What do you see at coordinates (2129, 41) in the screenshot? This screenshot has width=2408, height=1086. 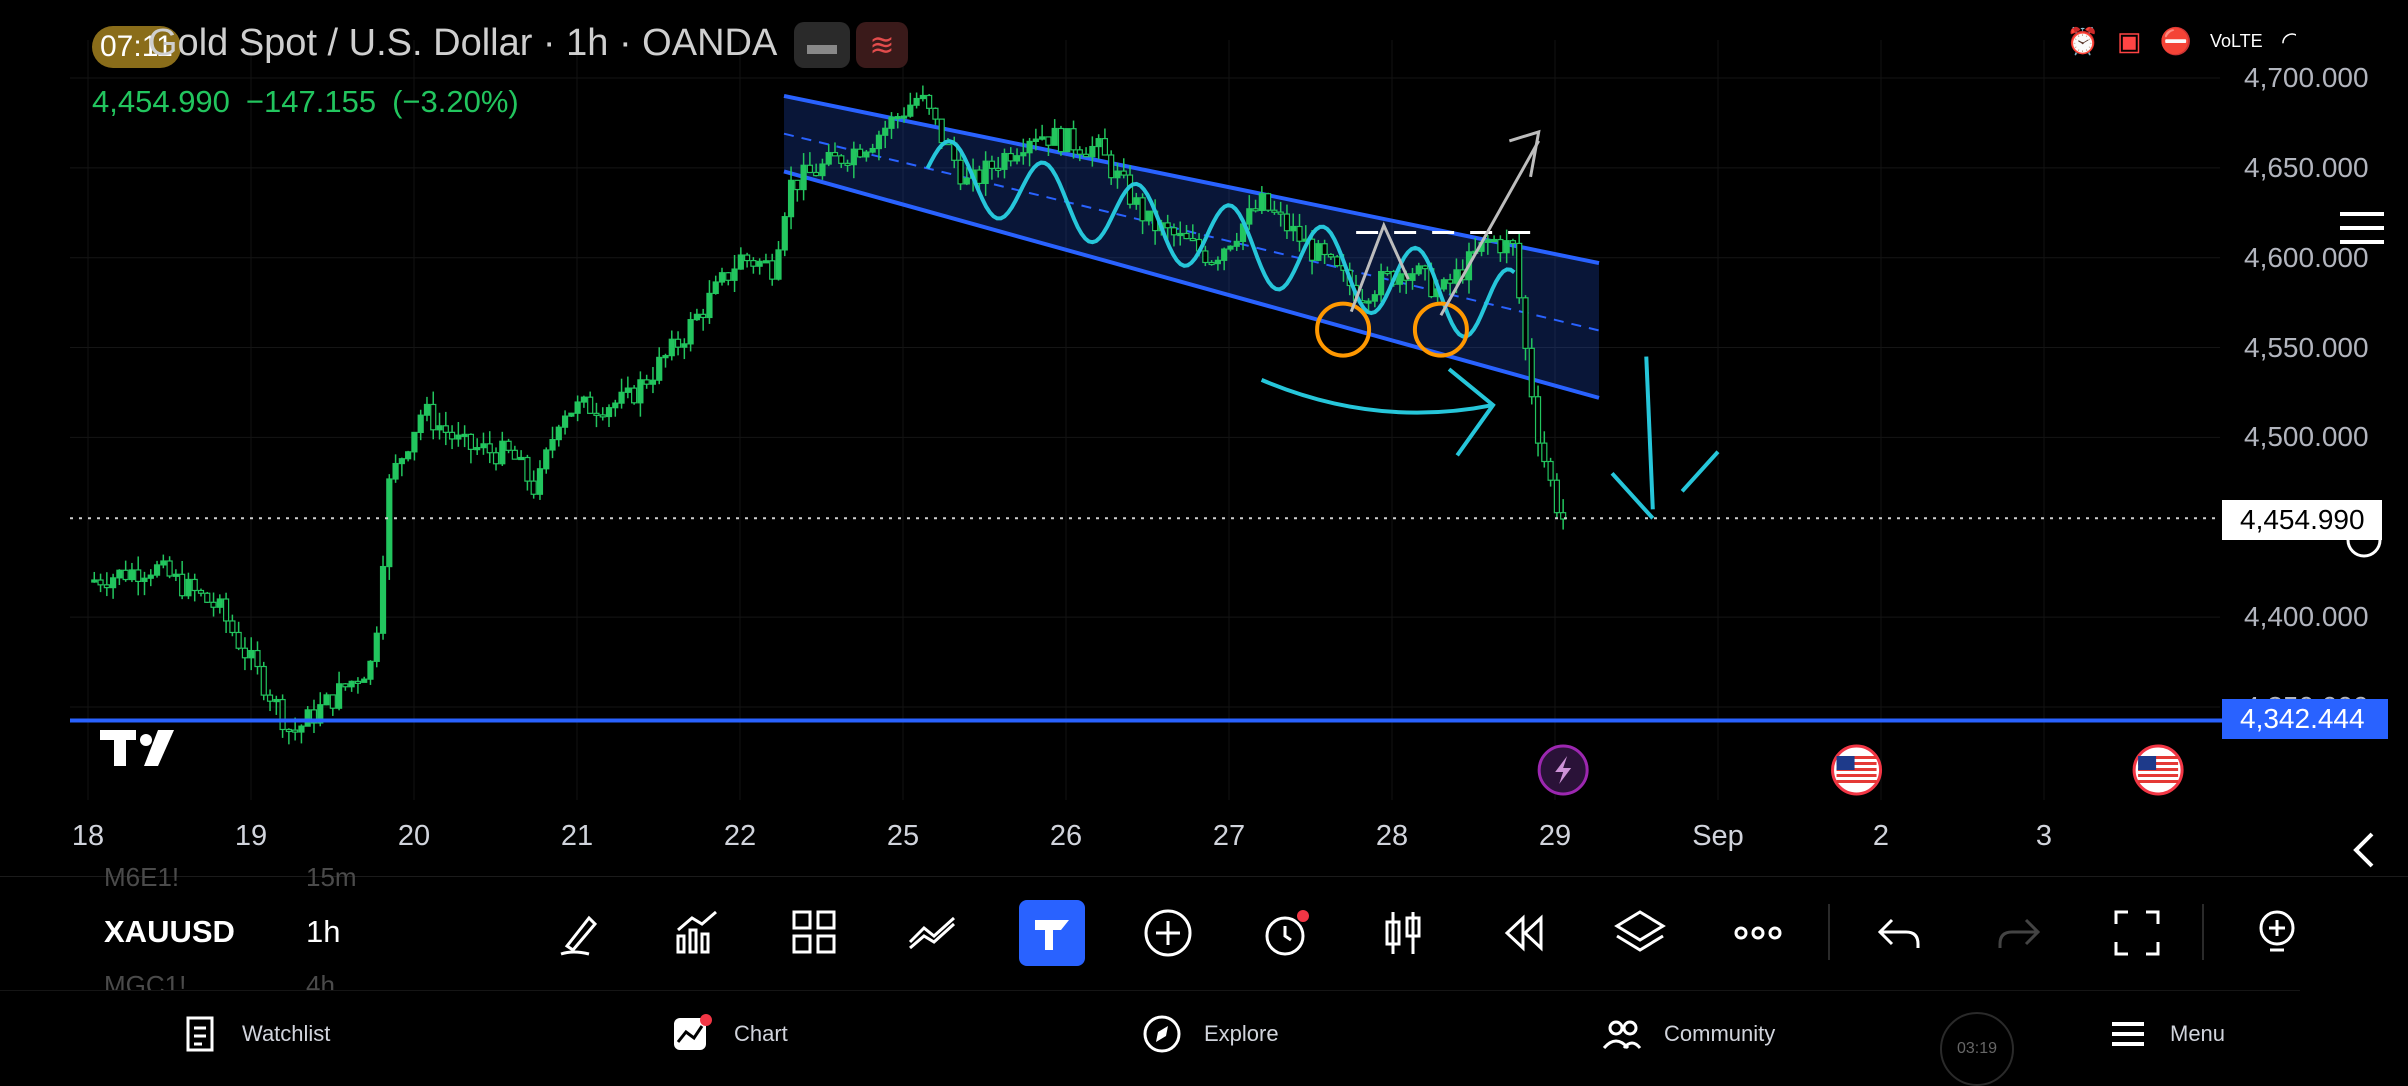 I see `cast-icon: ▣` at bounding box center [2129, 41].